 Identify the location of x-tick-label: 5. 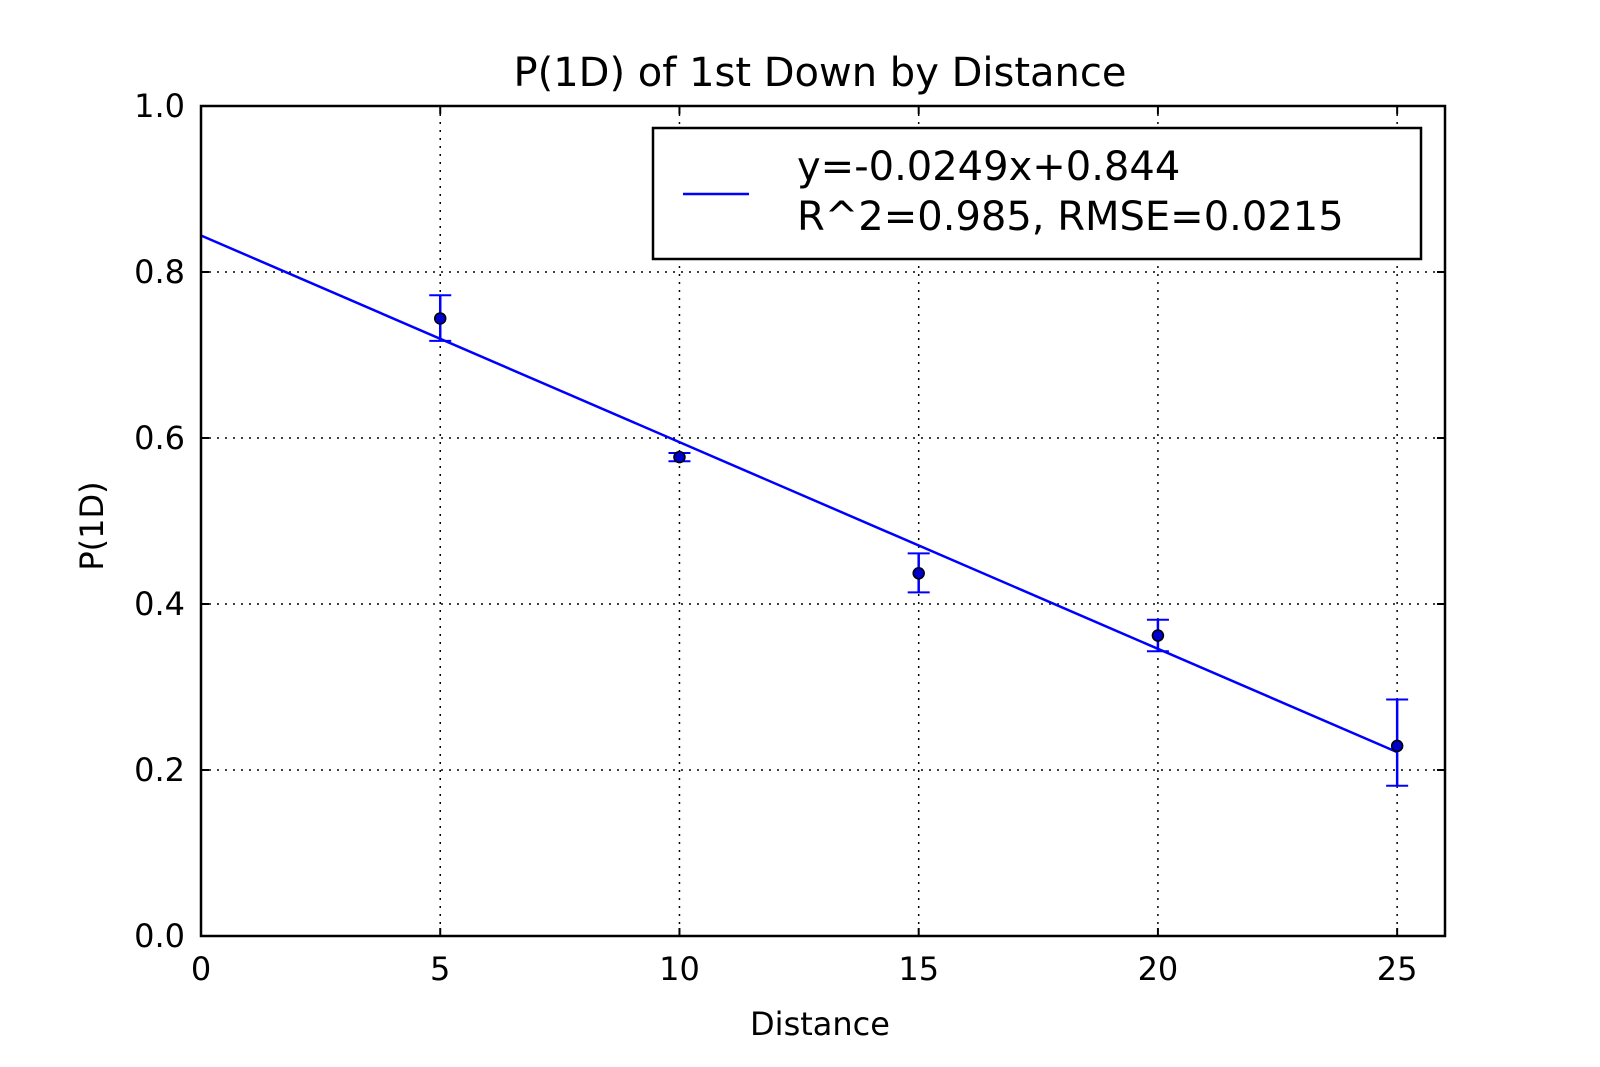
(440, 969).